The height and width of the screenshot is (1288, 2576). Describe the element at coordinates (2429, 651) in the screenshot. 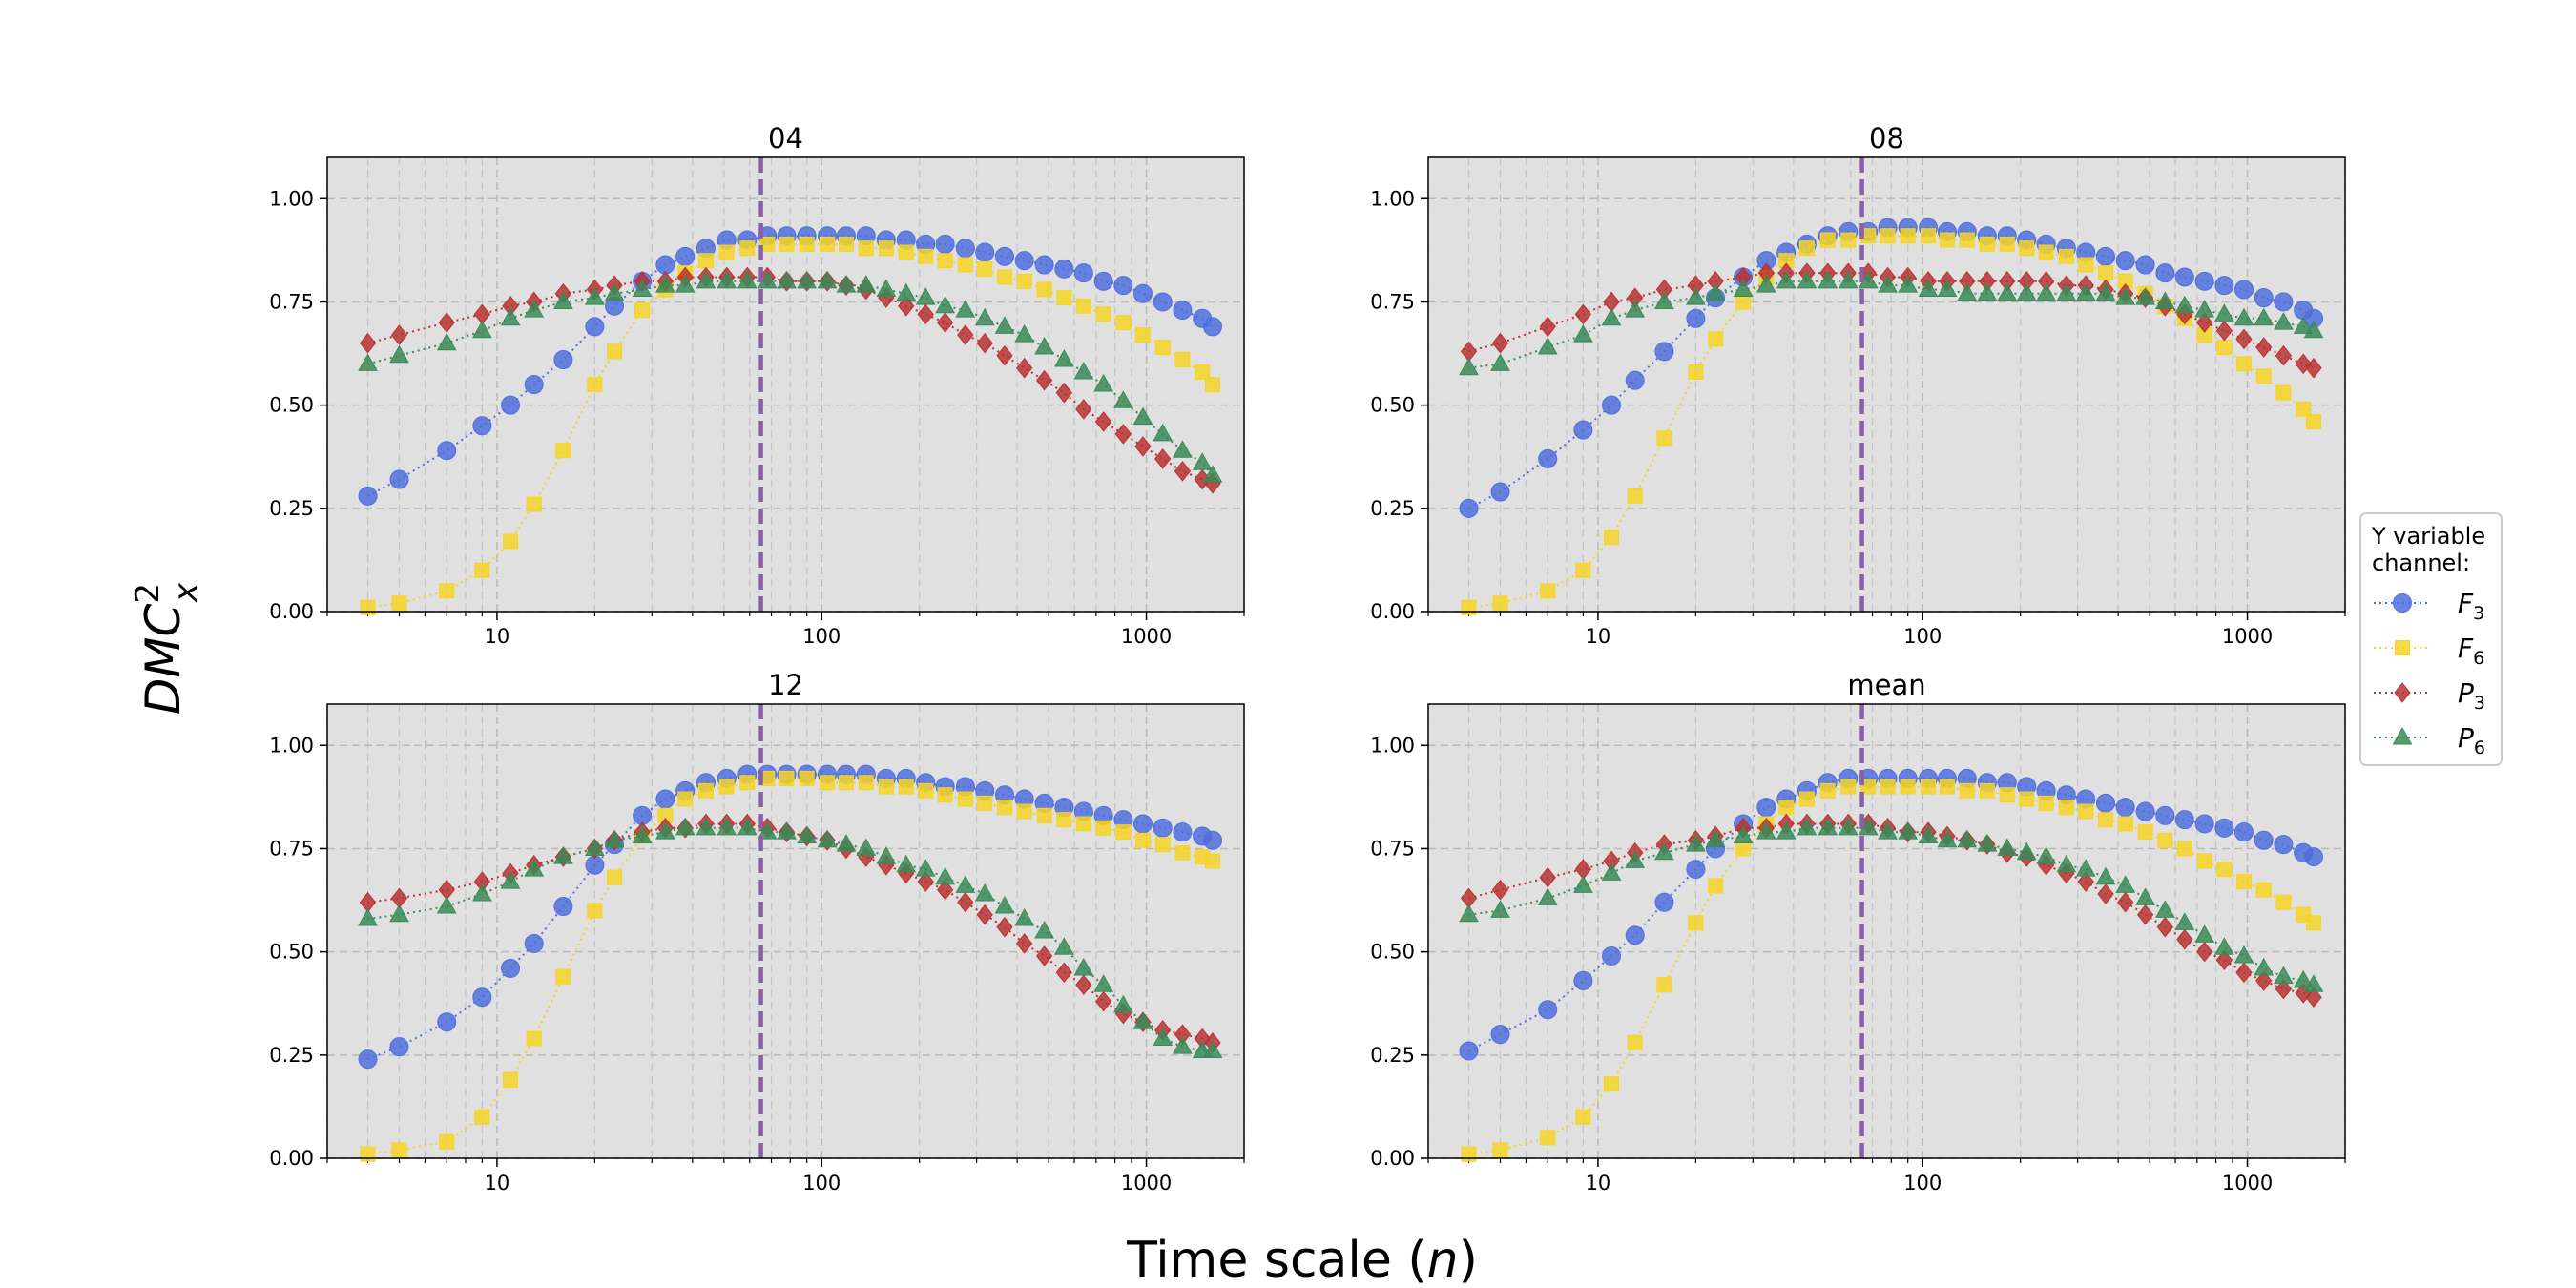

I see `legend-entry: F6` at that location.